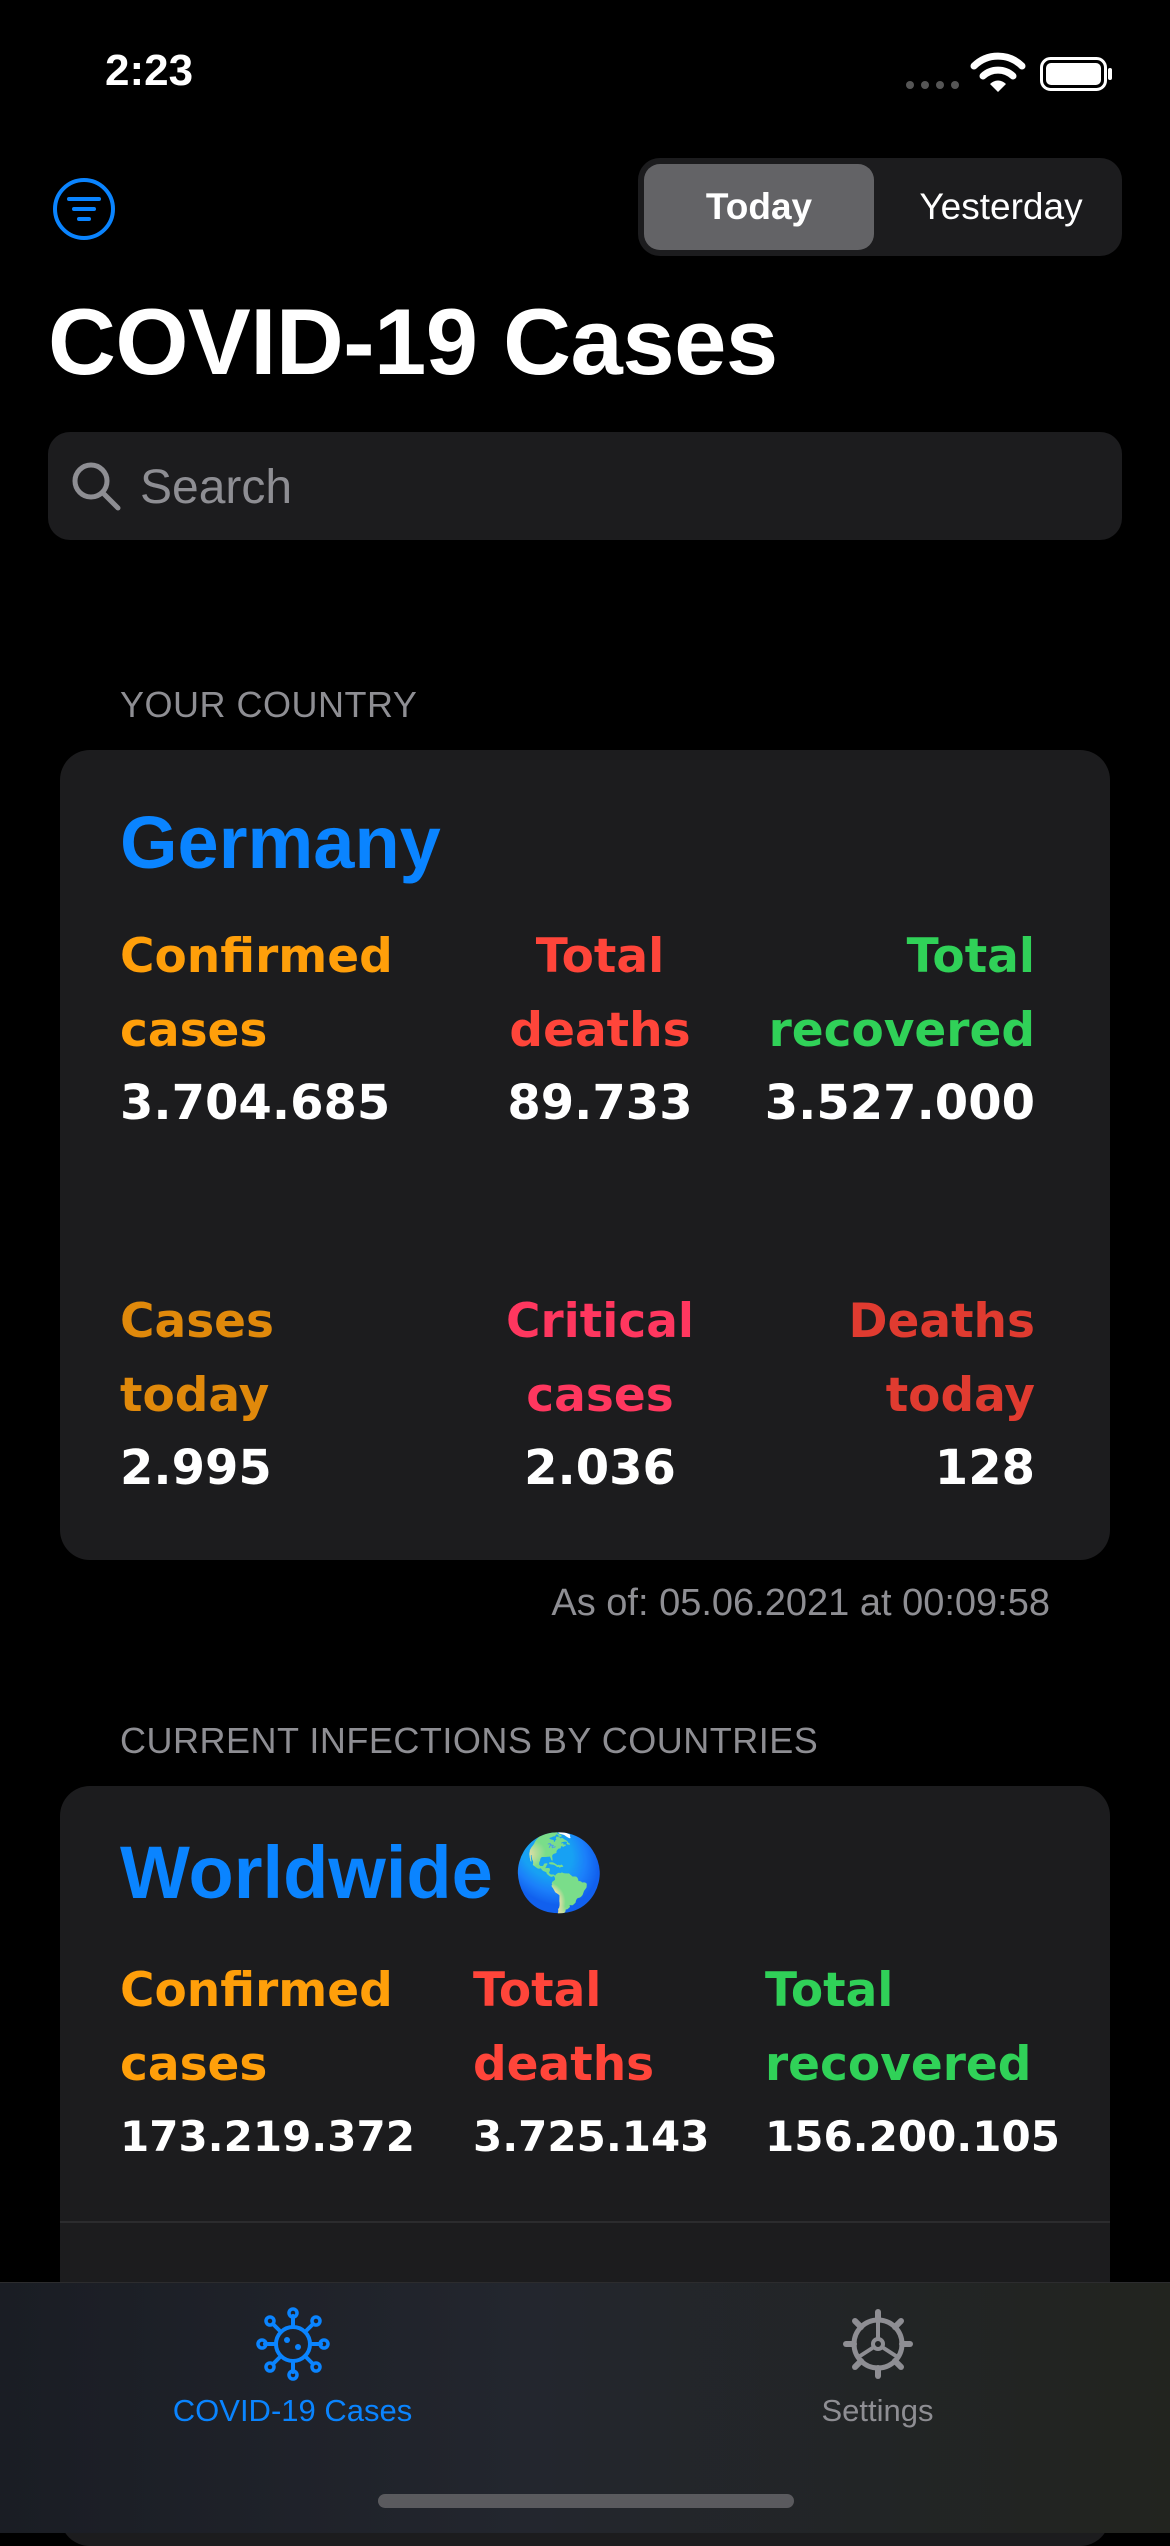 The width and height of the screenshot is (1170, 2546). What do you see at coordinates (267, 2136) in the screenshot?
I see `stat-value: 173.219.372` at bounding box center [267, 2136].